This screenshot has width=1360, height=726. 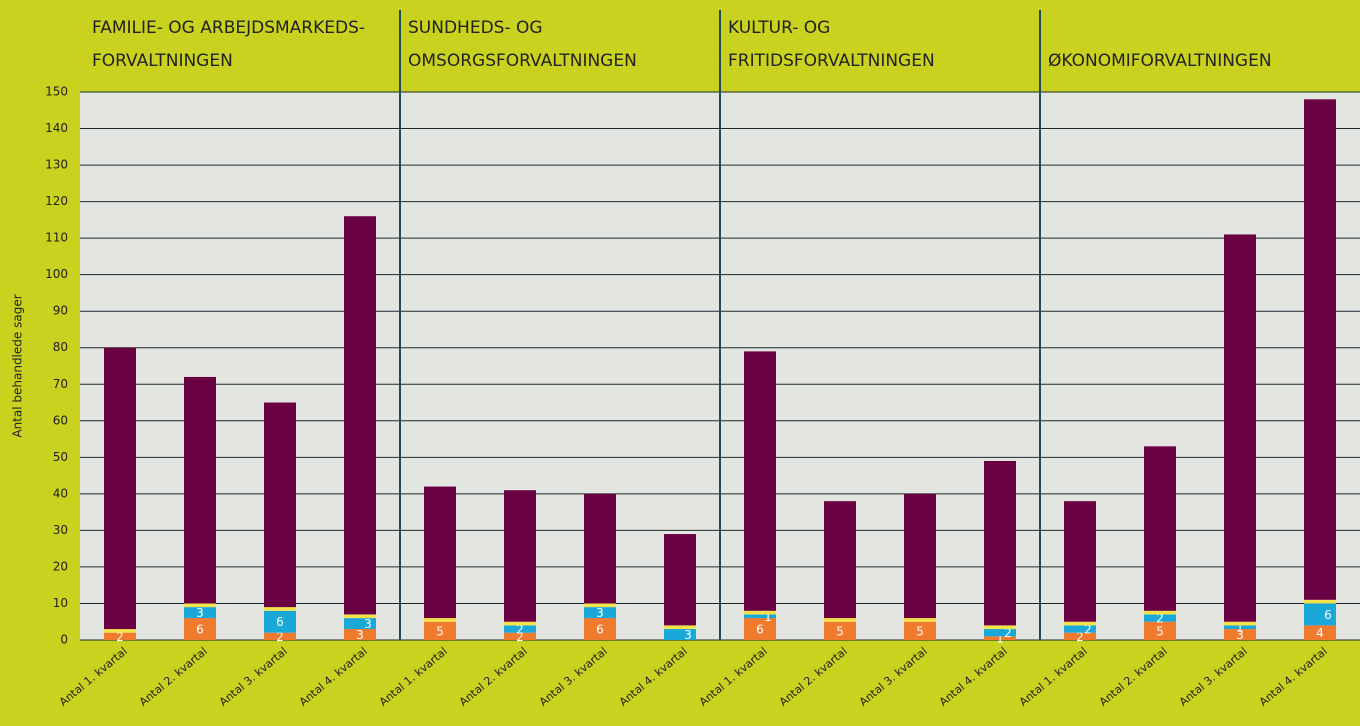 I want to click on group-title: ØKONOMIFORVALTNINGEN, so click(x=1160, y=61).